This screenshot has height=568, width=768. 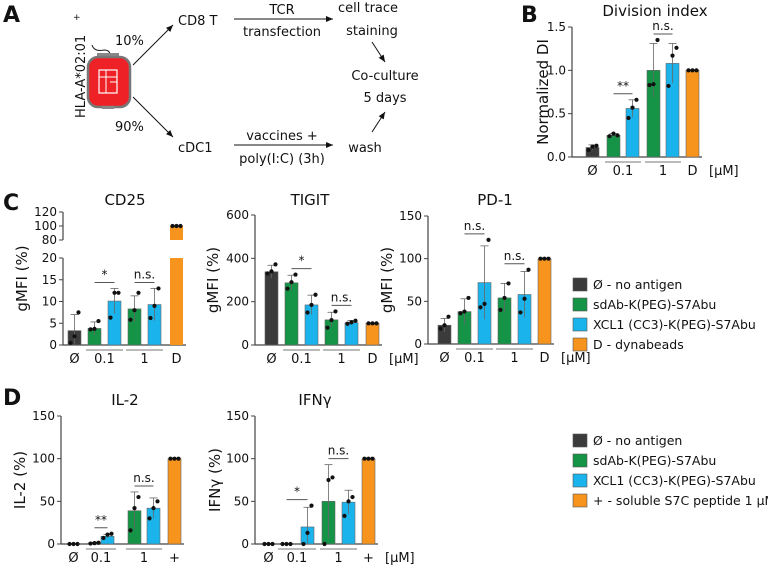 What do you see at coordinates (387, 280) in the screenshot?
I see `y-axis-label: gMFI (%)` at bounding box center [387, 280].